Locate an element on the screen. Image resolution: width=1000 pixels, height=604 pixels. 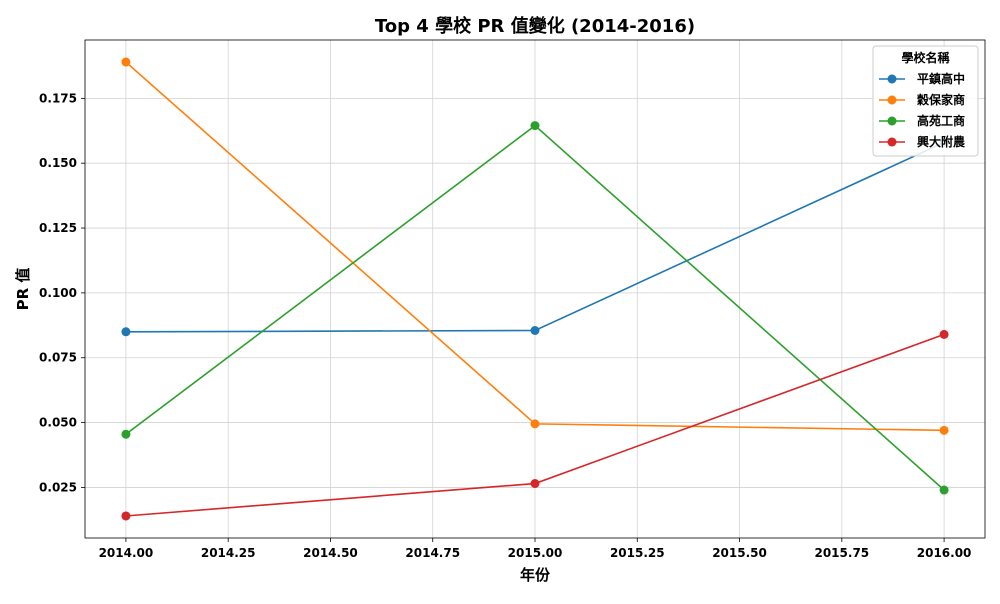
x-tick-label: 2015.75 is located at coordinates (841, 553).